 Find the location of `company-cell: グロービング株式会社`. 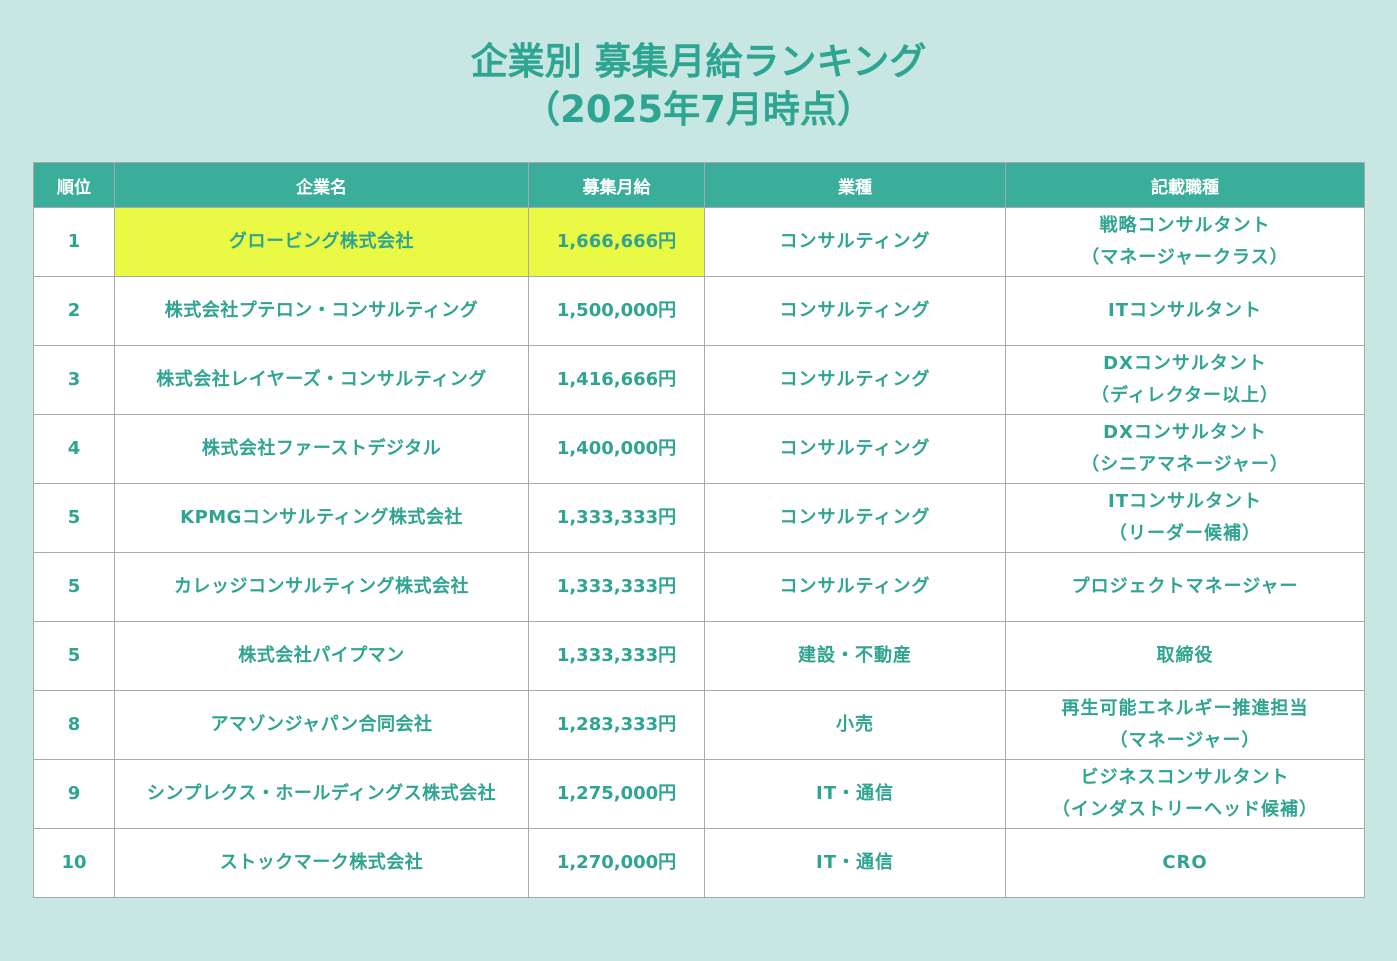

company-cell: グロービング株式会社 is located at coordinates (321, 242).